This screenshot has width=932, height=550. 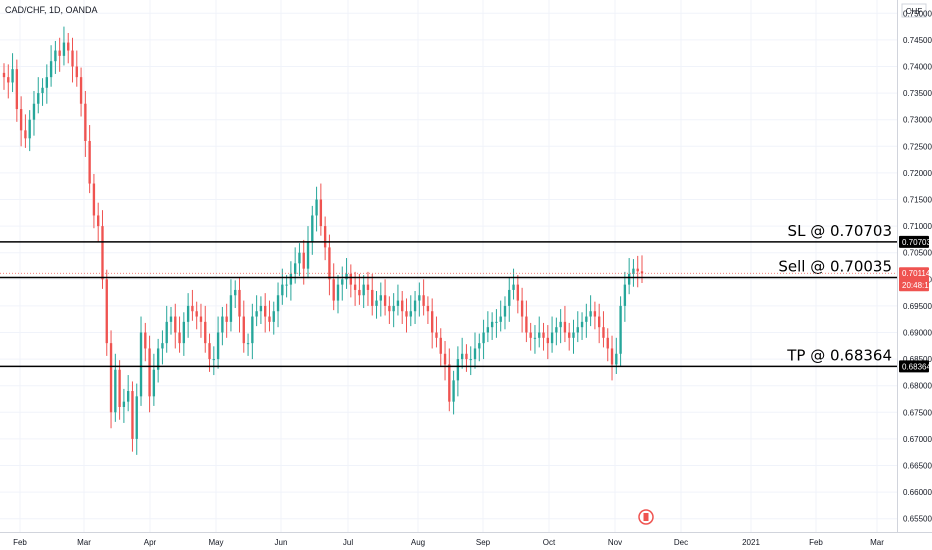 What do you see at coordinates (914, 10) in the screenshot?
I see `currency-badge` at bounding box center [914, 10].